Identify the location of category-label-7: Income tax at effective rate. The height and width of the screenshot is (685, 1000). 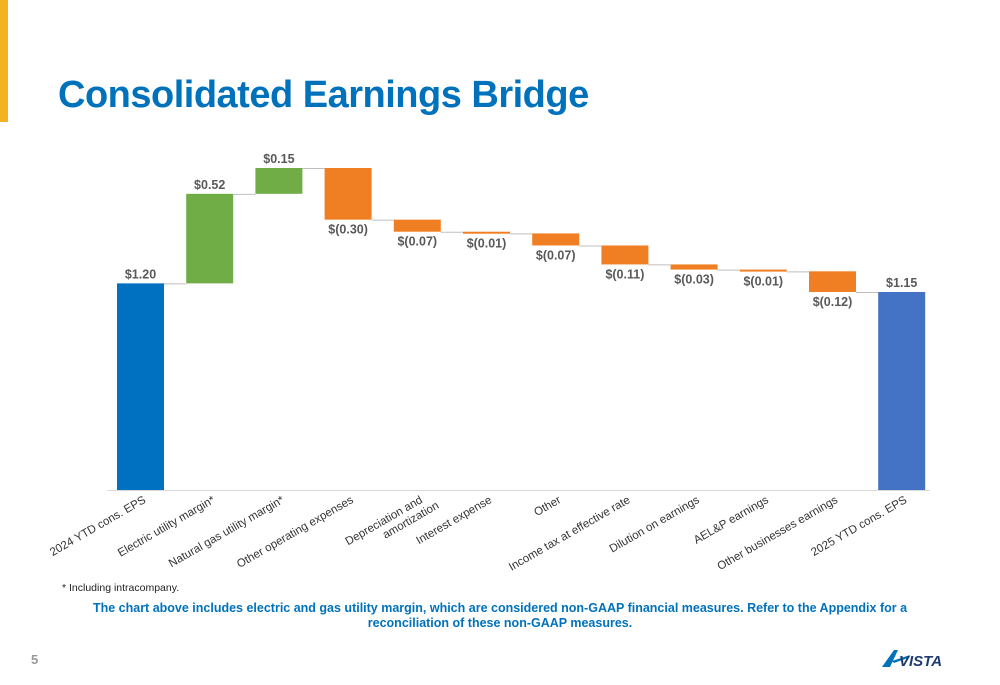
(569, 533).